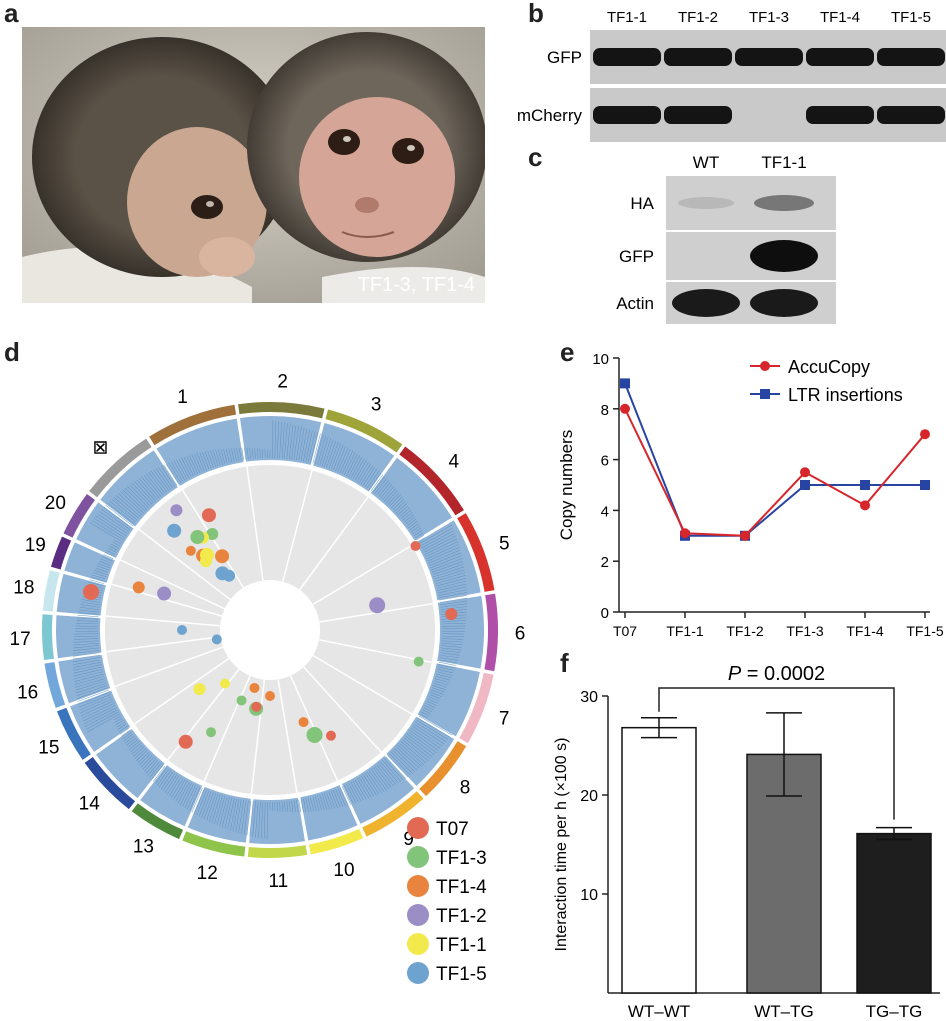  Describe the element at coordinates (278, 881) in the screenshot. I see `chromosome-label: 11` at that location.